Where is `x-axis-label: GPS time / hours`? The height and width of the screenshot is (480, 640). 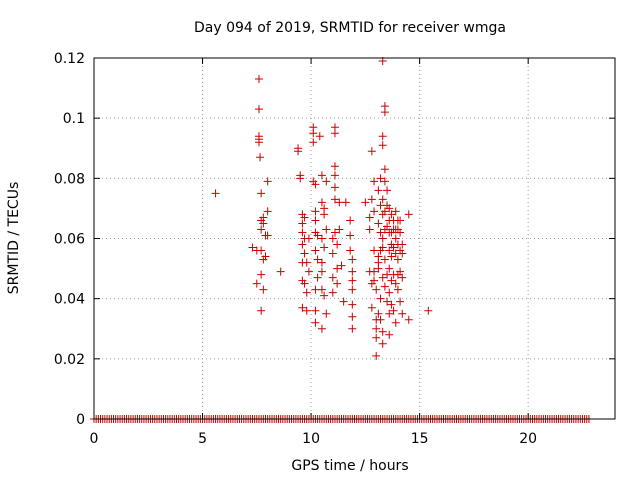
x-axis-label: GPS time / hours is located at coordinates (349, 466).